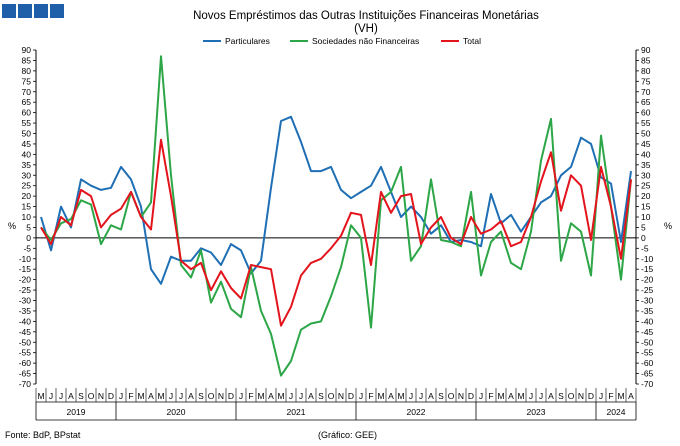 This screenshot has width=680, height=446. What do you see at coordinates (647, 332) in the screenshot?
I see `y-tick-label-right: -45` at bounding box center [647, 332].